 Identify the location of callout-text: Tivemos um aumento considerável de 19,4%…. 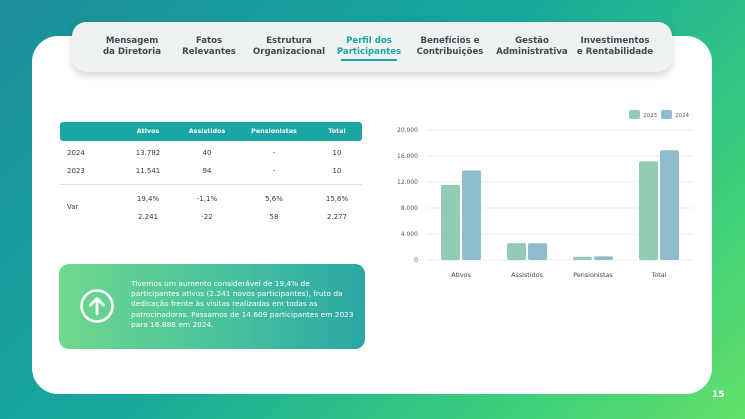
(242, 304).